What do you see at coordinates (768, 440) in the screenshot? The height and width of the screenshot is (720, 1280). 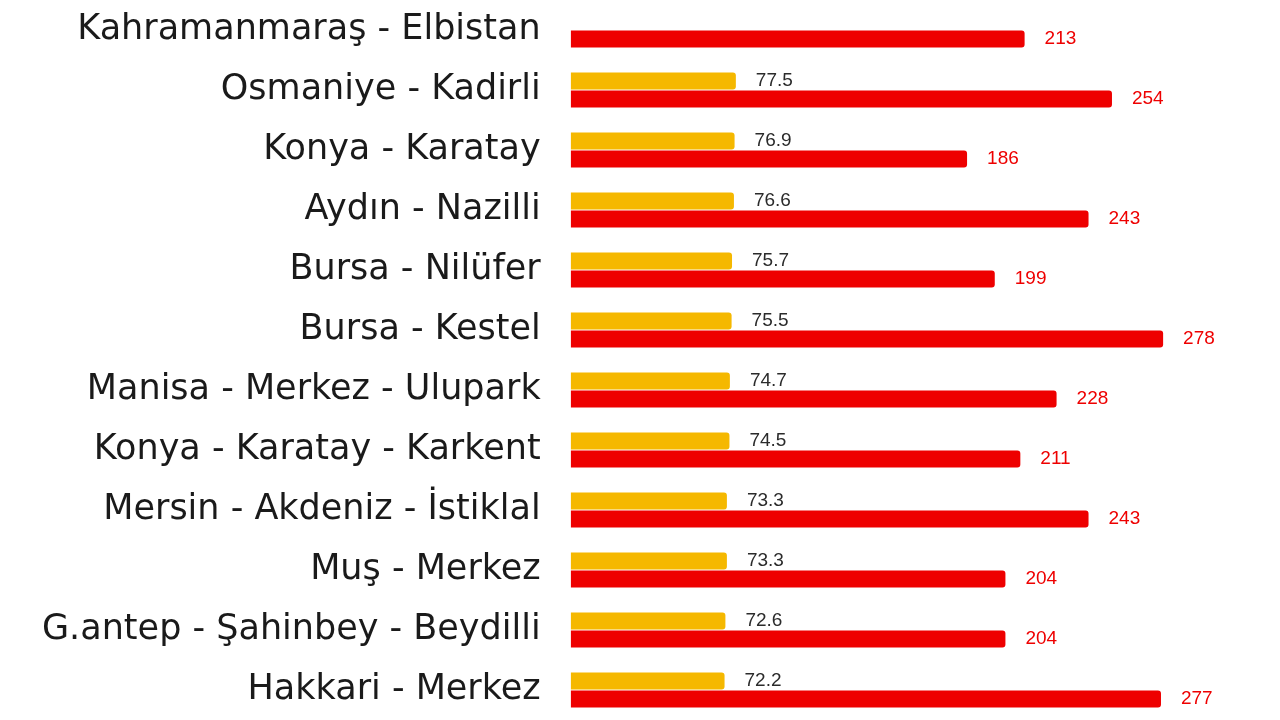 I see `data-label: 74.5` at bounding box center [768, 440].